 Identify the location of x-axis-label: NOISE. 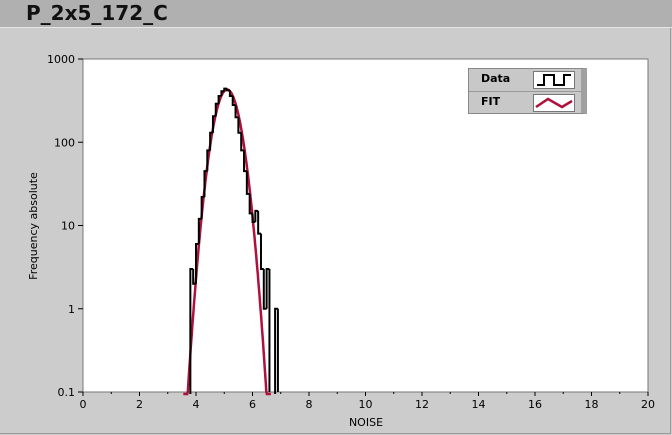
(366, 422).